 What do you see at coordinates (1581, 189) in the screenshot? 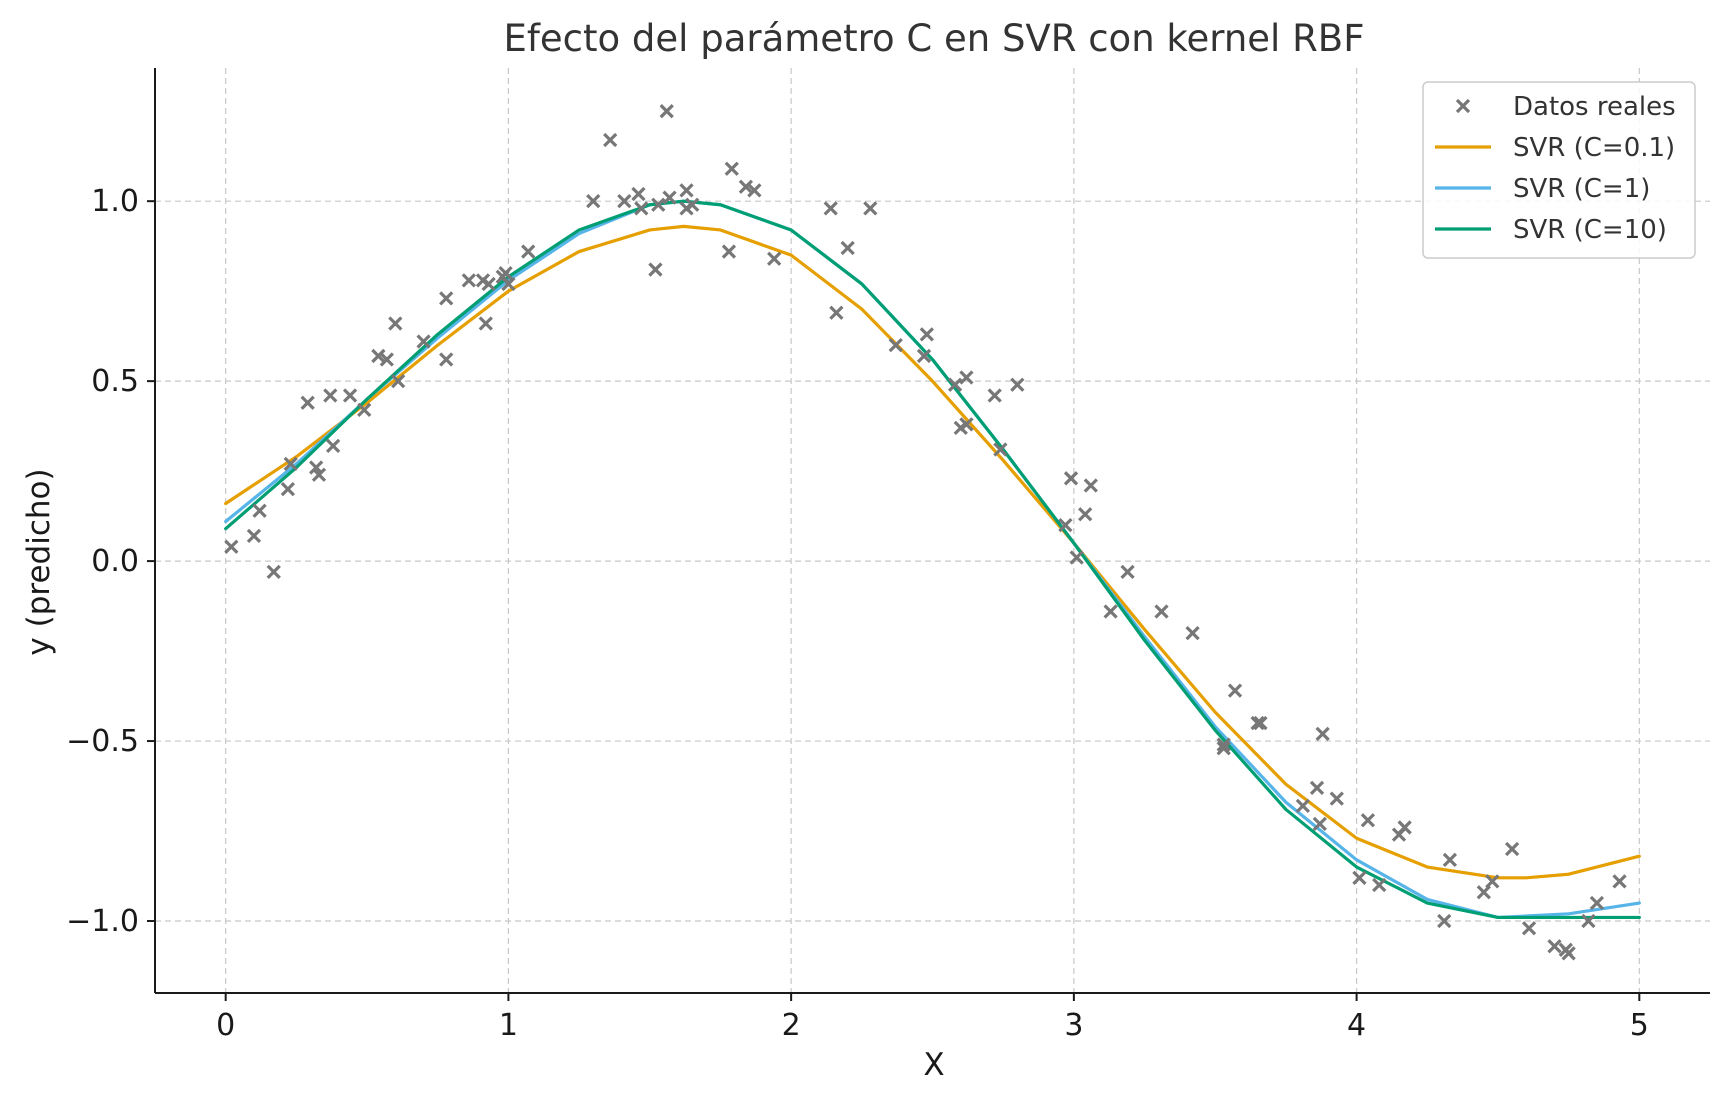
I see `legend-label-1: SVR (C=1)` at bounding box center [1581, 189].